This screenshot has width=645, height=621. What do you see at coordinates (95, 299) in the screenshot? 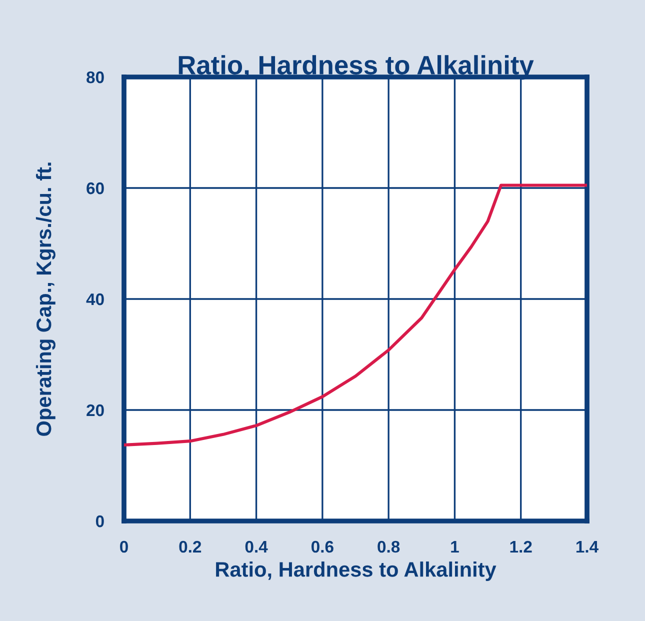
I see `y-tick-label: 40` at bounding box center [95, 299].